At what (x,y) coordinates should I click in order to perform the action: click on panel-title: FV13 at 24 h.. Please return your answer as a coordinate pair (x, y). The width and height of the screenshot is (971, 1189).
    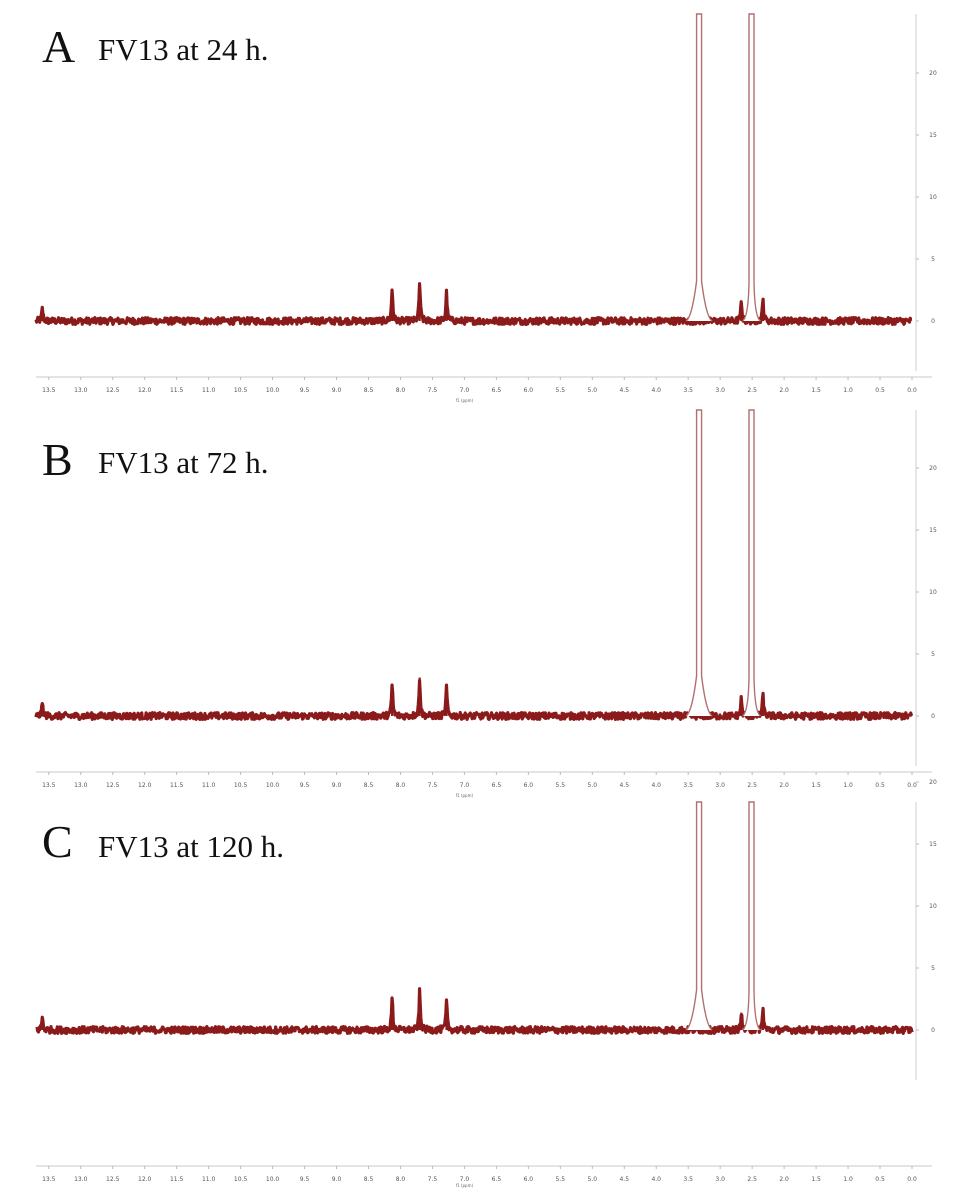
    Looking at the image, I should click on (183, 49).